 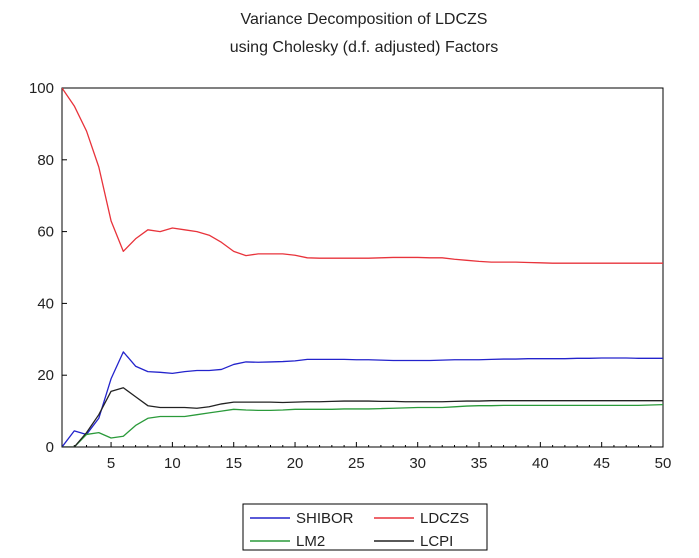 I want to click on legend-box, so click(x=365, y=527).